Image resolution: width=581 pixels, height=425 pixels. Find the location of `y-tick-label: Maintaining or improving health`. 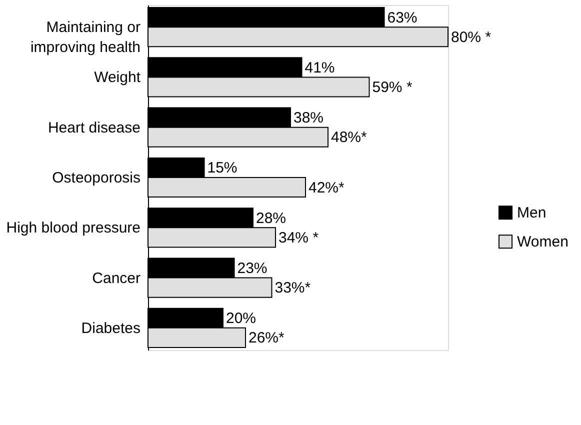

y-tick-label: Maintaining or improving health is located at coordinates (85, 37).